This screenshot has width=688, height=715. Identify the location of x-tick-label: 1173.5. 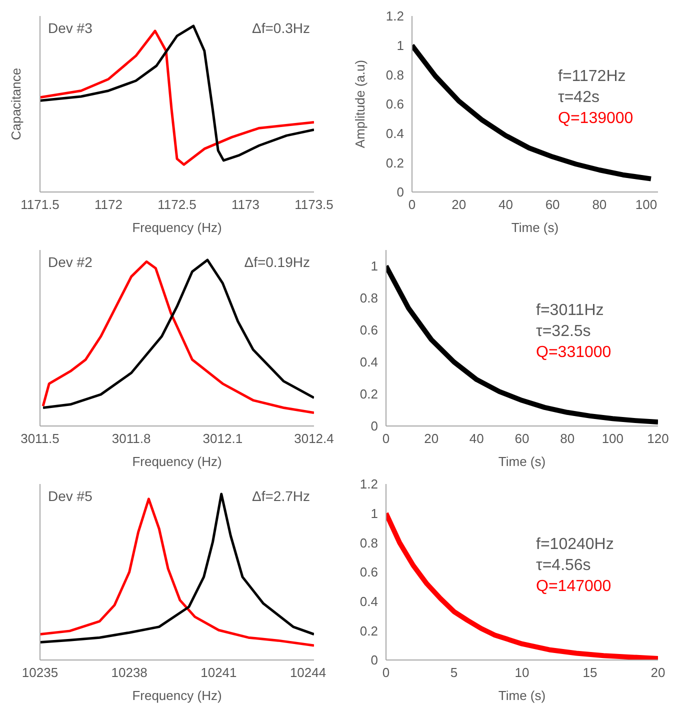
(314, 204).